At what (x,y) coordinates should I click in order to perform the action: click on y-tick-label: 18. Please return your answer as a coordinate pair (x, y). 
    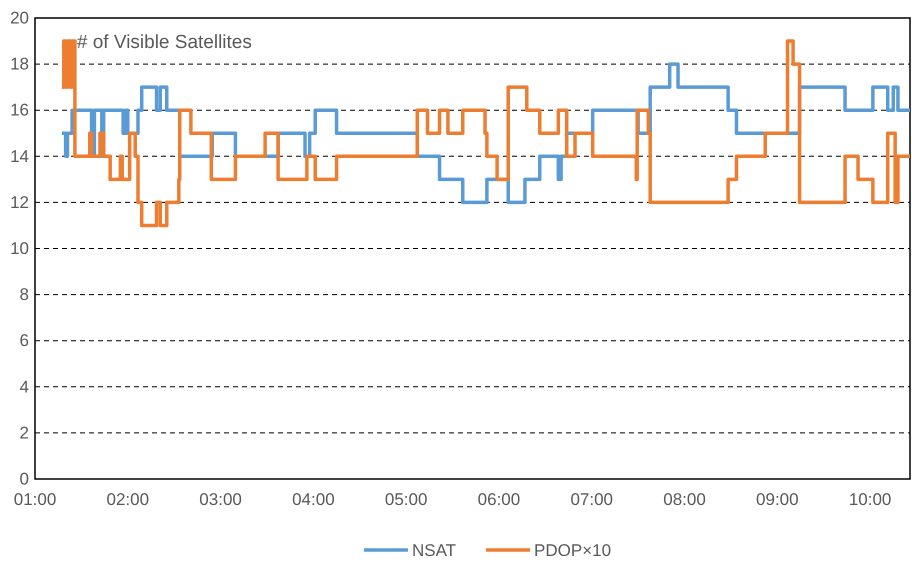
    Looking at the image, I should click on (19, 64).